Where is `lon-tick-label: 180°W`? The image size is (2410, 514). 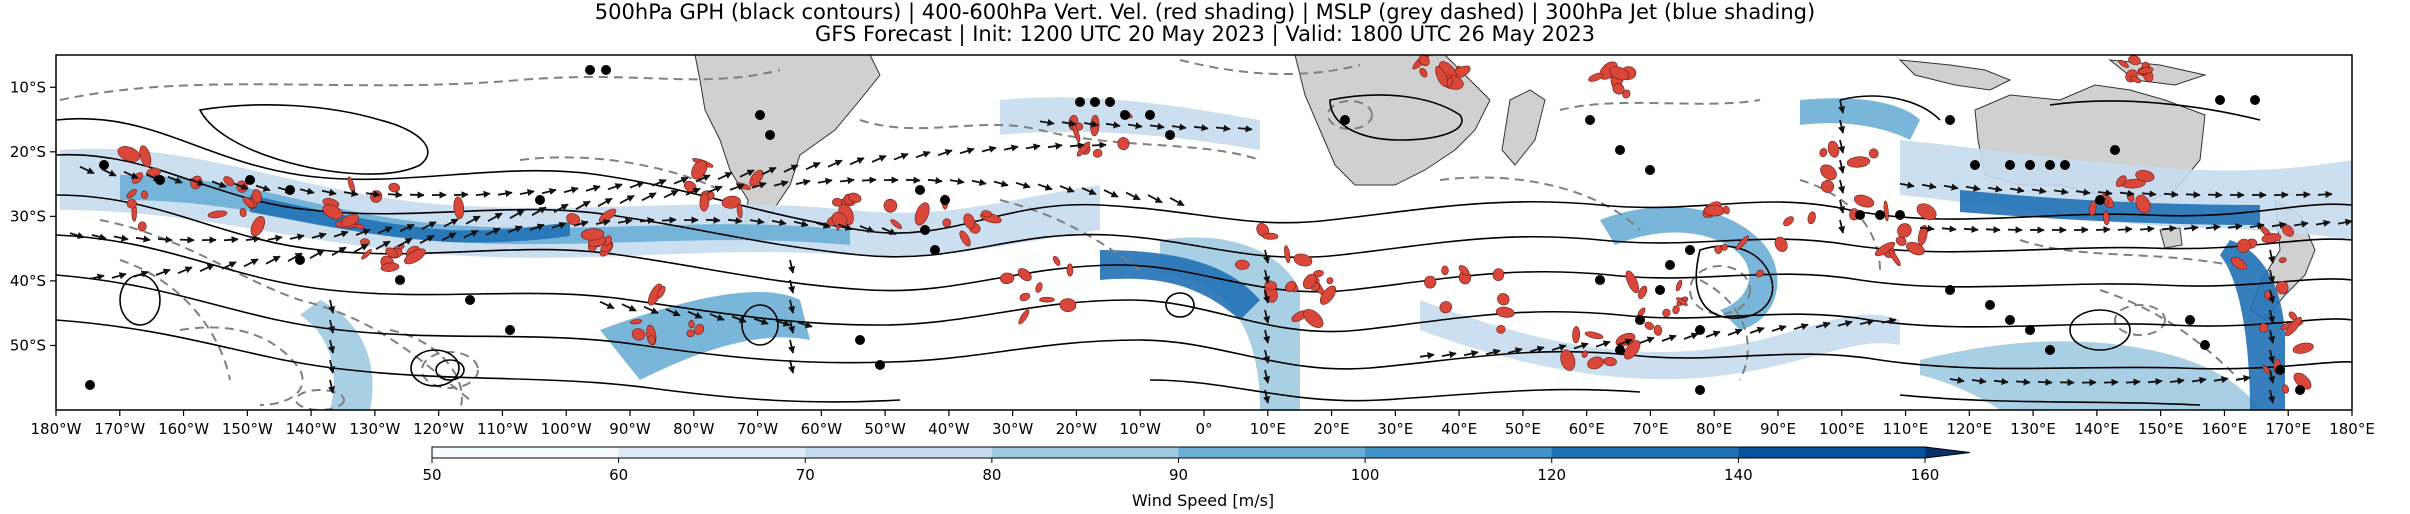
lon-tick-label: 180°W is located at coordinates (56, 429).